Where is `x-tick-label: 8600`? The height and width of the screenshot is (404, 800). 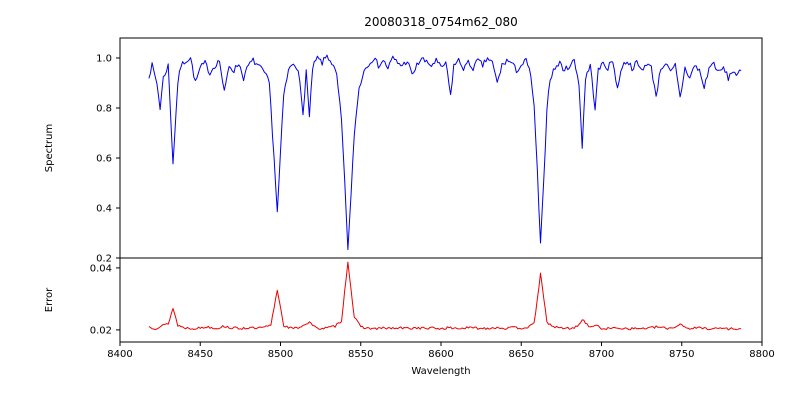
x-tick-label: 8600 is located at coordinates (440, 354).